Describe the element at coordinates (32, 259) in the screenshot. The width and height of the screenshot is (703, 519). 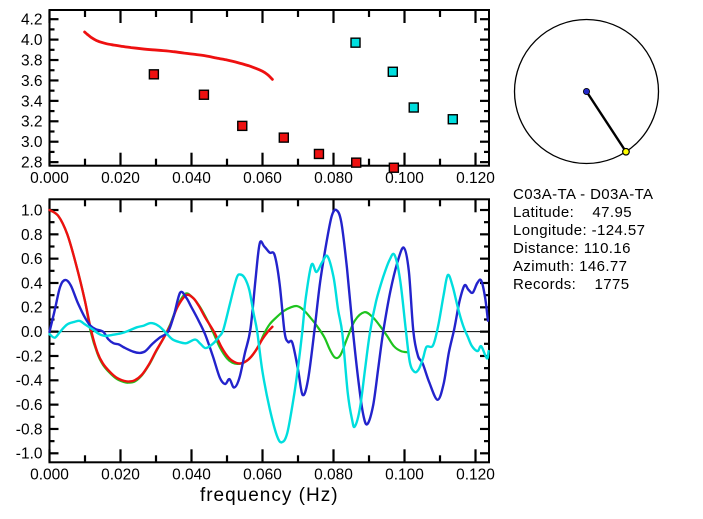
I see `y-tick-label: 0.6` at that location.